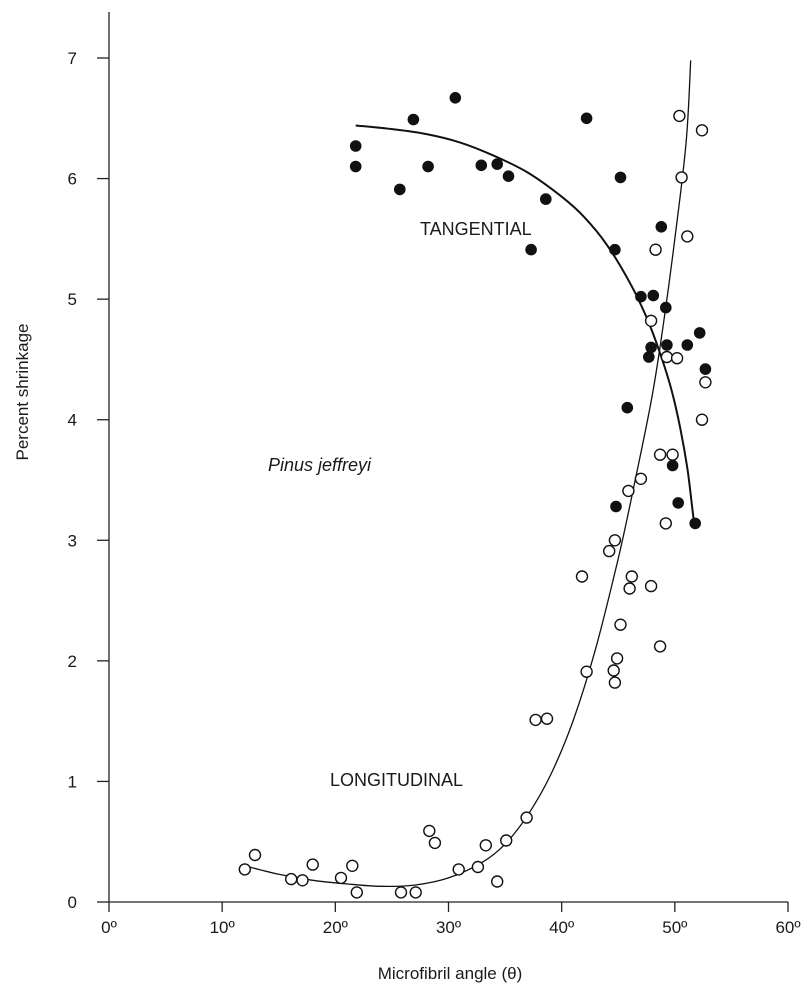 The image size is (809, 985). What do you see at coordinates (72, 58) in the screenshot?
I see `y-tick-label: 7` at bounding box center [72, 58].